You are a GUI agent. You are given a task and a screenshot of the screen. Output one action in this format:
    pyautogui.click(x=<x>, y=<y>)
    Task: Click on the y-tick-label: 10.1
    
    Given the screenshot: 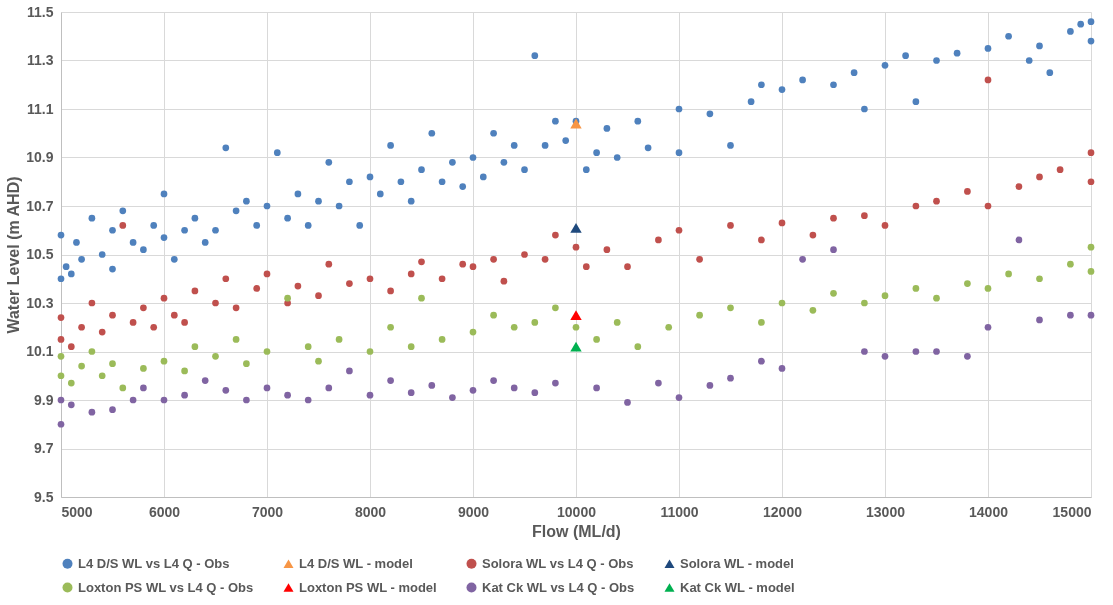 What is the action you would take?
    pyautogui.click(x=40, y=351)
    